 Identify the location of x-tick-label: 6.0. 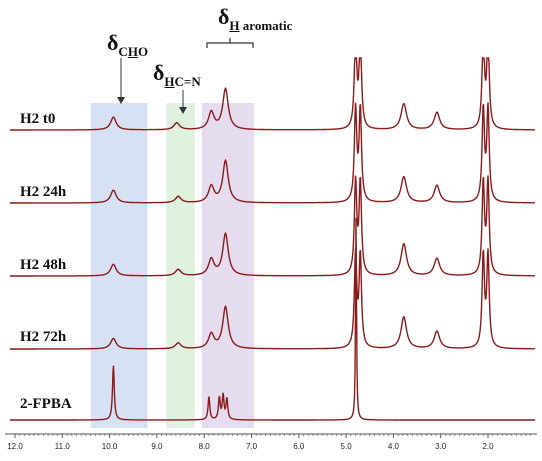
(299, 446).